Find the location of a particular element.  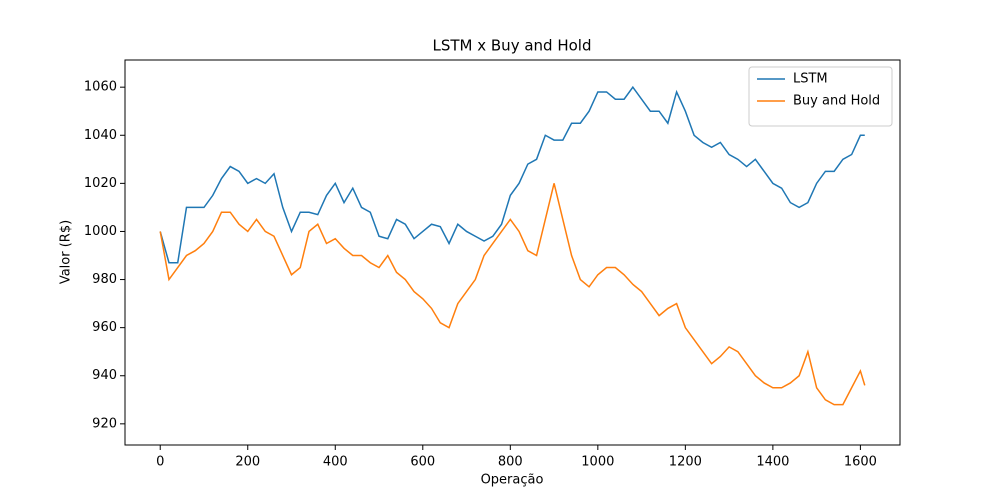

x-tick-label: 1000 is located at coordinates (597, 462).